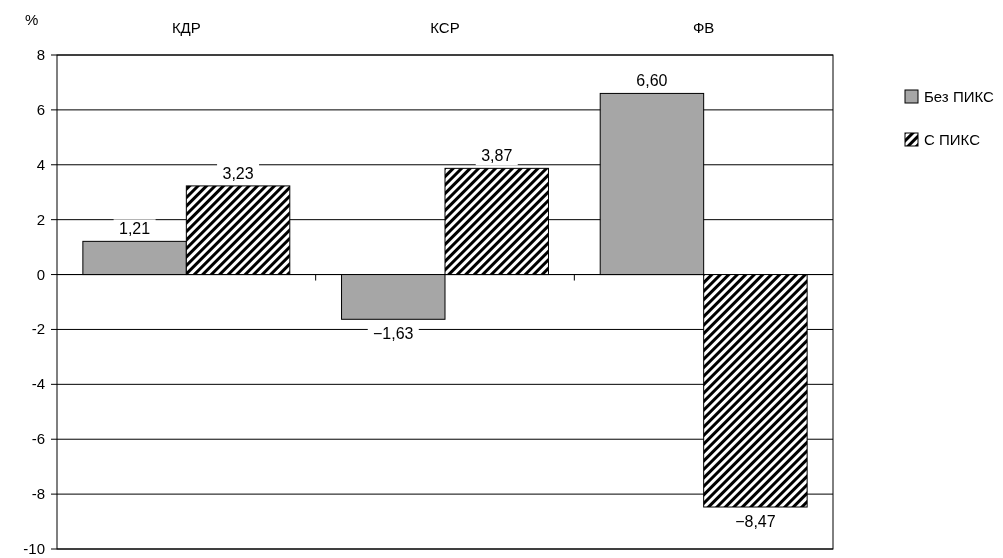 The height and width of the screenshot is (558, 1003). Describe the element at coordinates (40, 54) in the screenshot. I see `y-tick-label: 8` at that location.